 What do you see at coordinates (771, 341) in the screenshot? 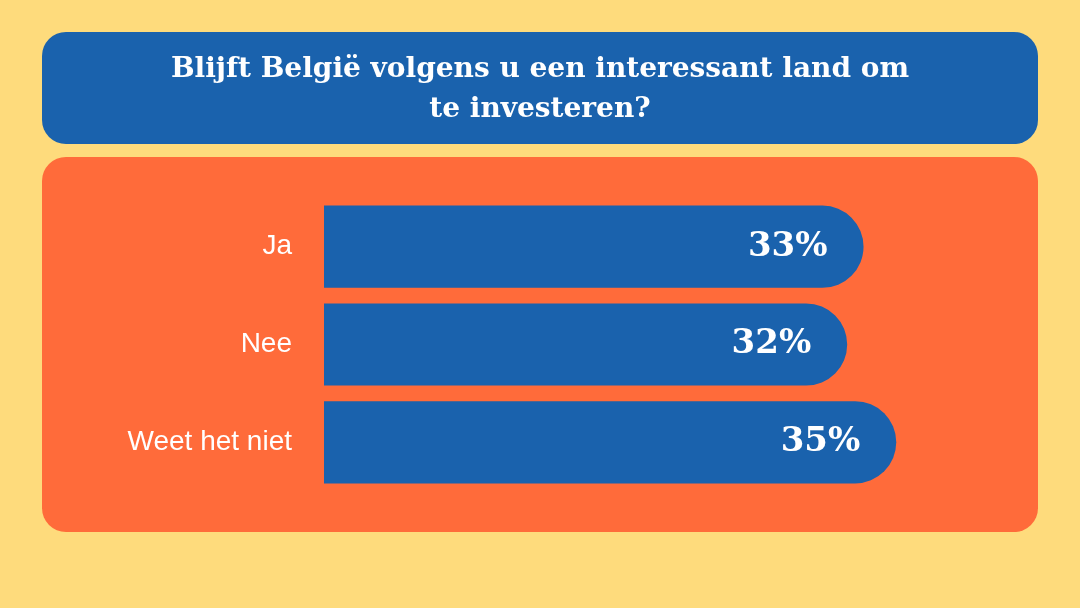
I see `data-label: 32%` at bounding box center [771, 341].